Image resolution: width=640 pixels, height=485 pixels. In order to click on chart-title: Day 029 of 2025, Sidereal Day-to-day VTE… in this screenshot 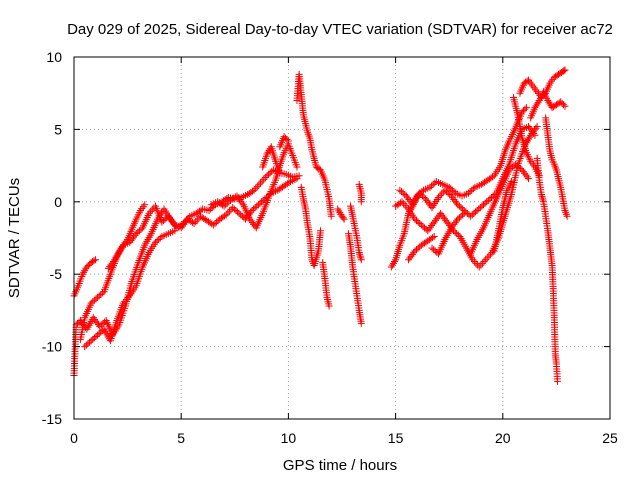, I will do `click(340, 29)`.